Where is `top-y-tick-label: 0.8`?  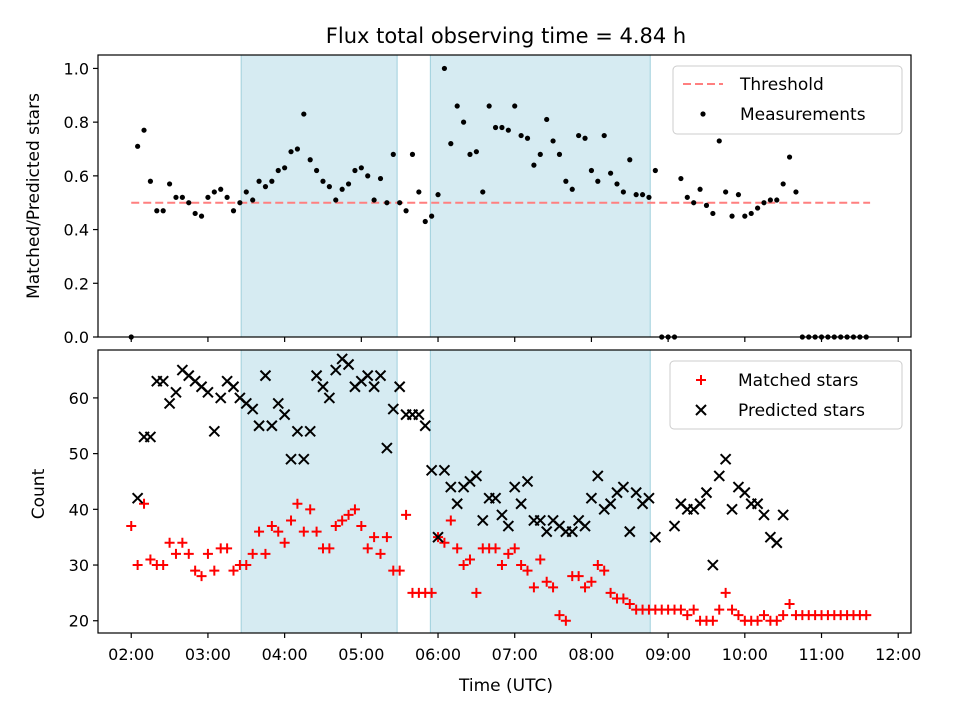
top-y-tick-label: 0.8 is located at coordinates (76, 122).